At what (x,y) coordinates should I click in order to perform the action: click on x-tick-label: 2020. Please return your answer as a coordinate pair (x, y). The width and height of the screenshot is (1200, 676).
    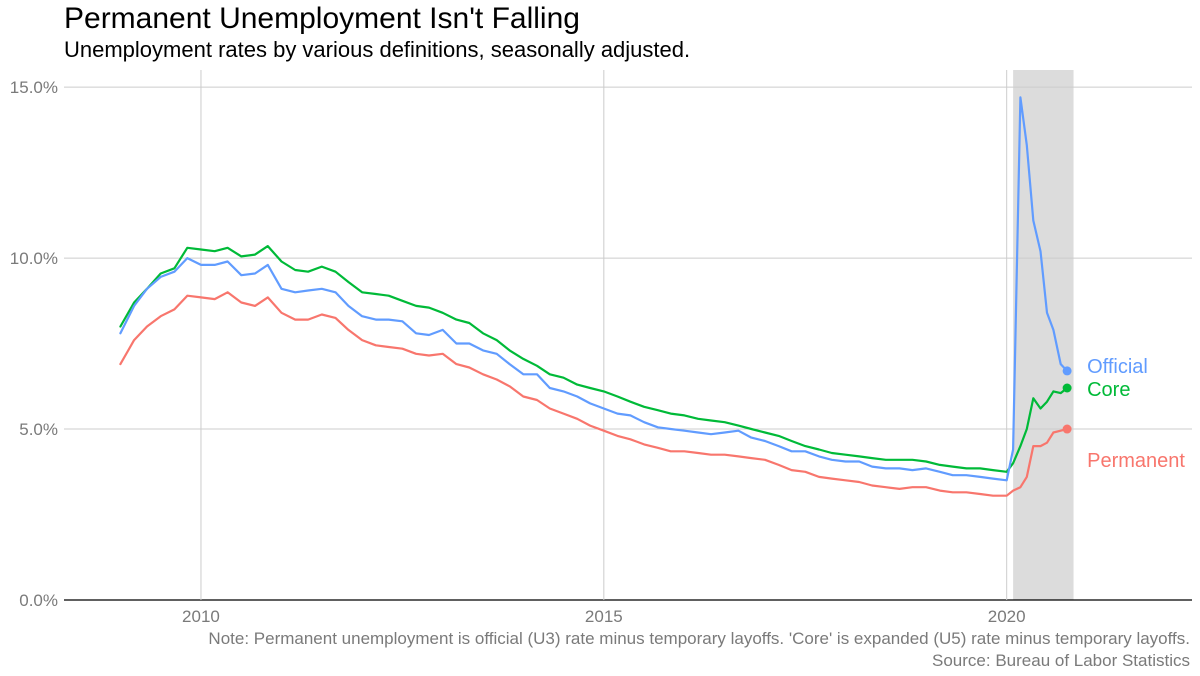
    Looking at the image, I should click on (1007, 616).